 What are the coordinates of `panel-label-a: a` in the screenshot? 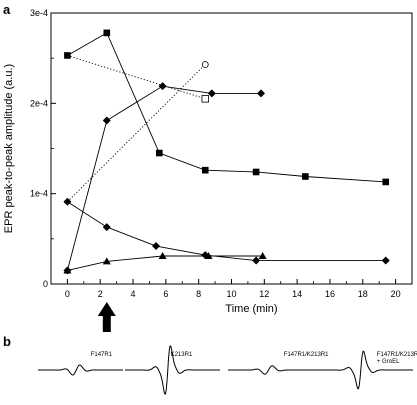 It's located at (7, 9).